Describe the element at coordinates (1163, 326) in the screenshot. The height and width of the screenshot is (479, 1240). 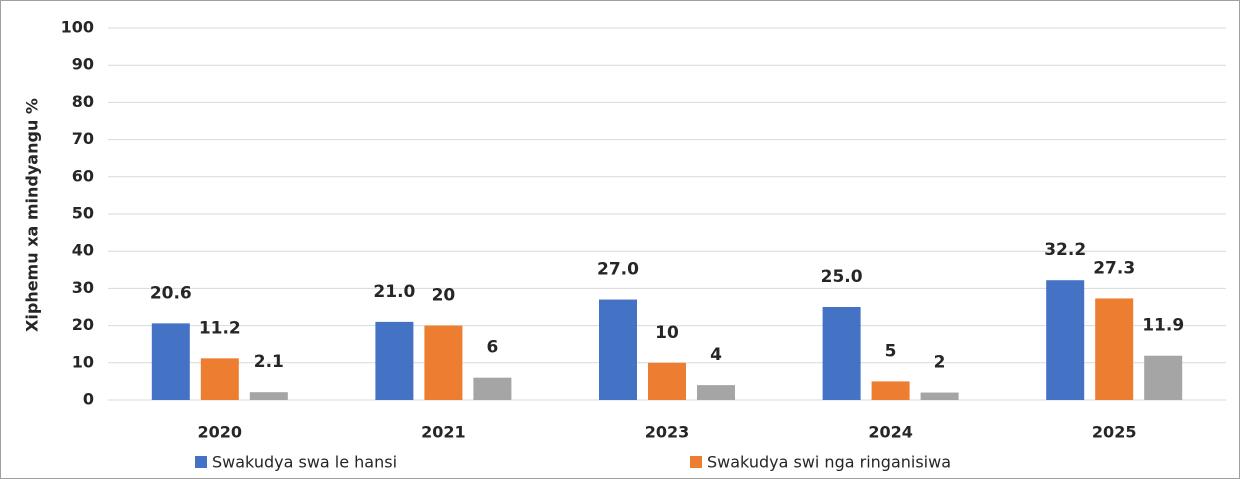
I see `data-label: 11.9` at that location.